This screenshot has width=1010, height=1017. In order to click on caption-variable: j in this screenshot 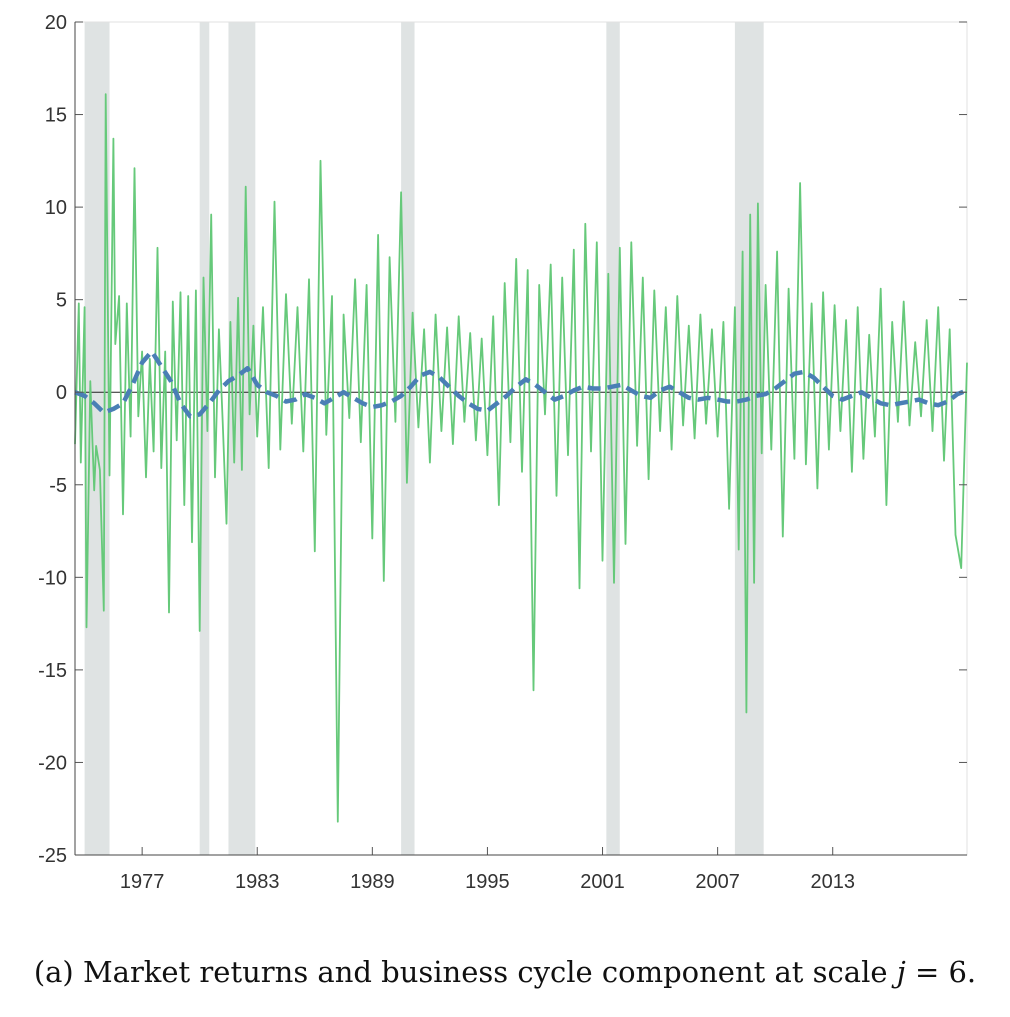, I will do `click(901, 972)`.